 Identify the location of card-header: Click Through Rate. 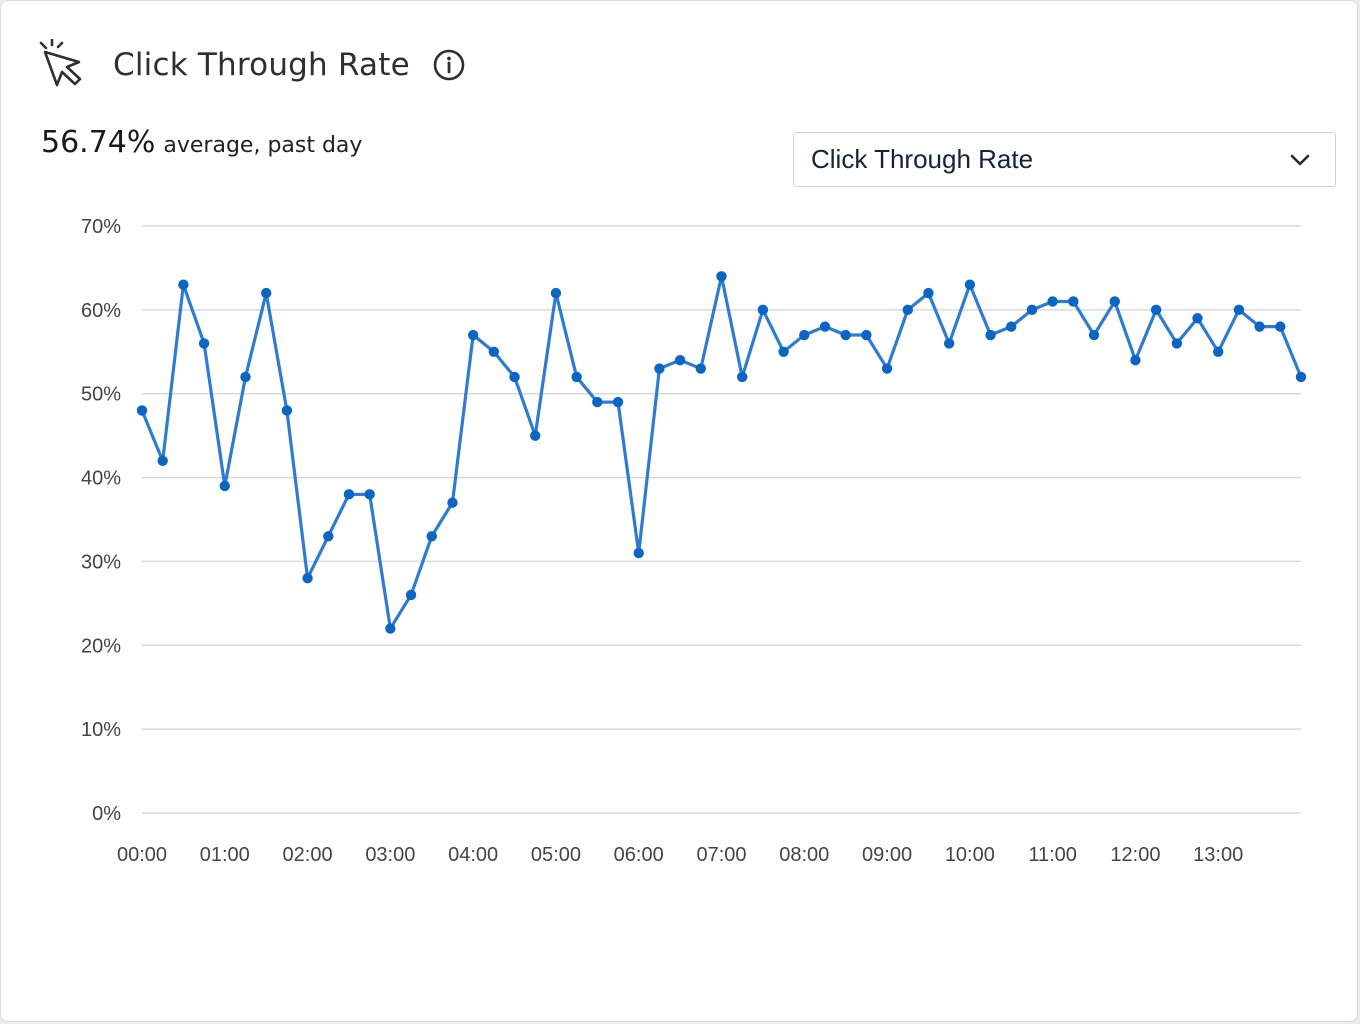
(252, 65).